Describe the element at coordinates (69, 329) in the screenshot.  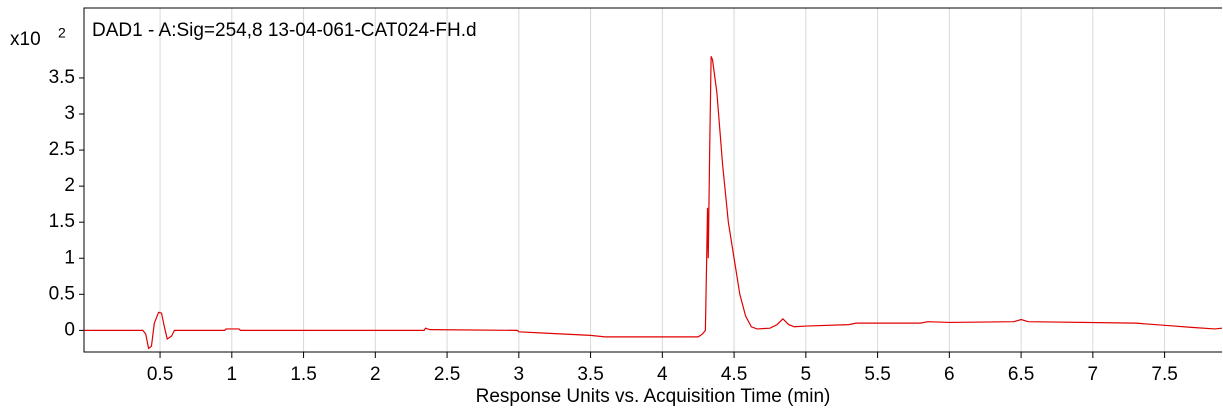
I see `y-tick-label: 0` at that location.